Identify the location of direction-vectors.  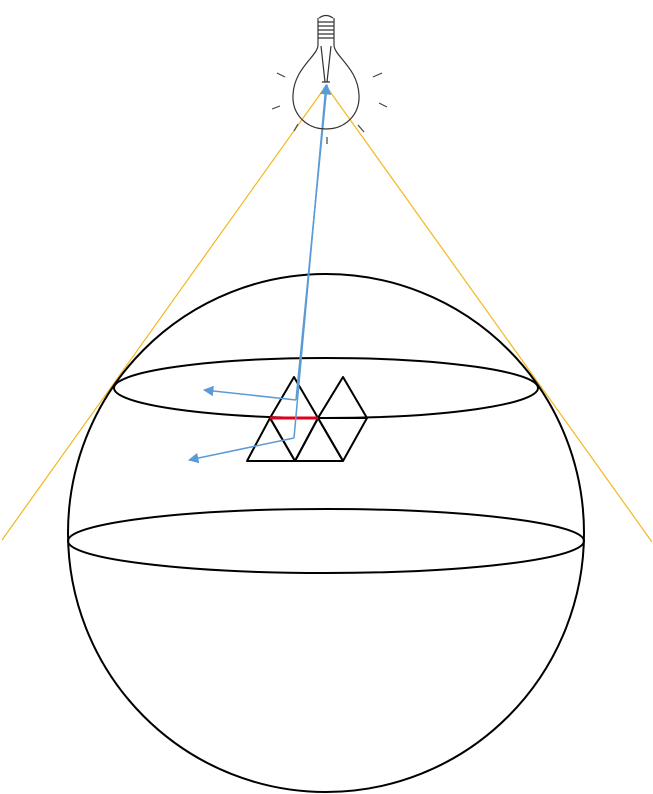
(259, 273).